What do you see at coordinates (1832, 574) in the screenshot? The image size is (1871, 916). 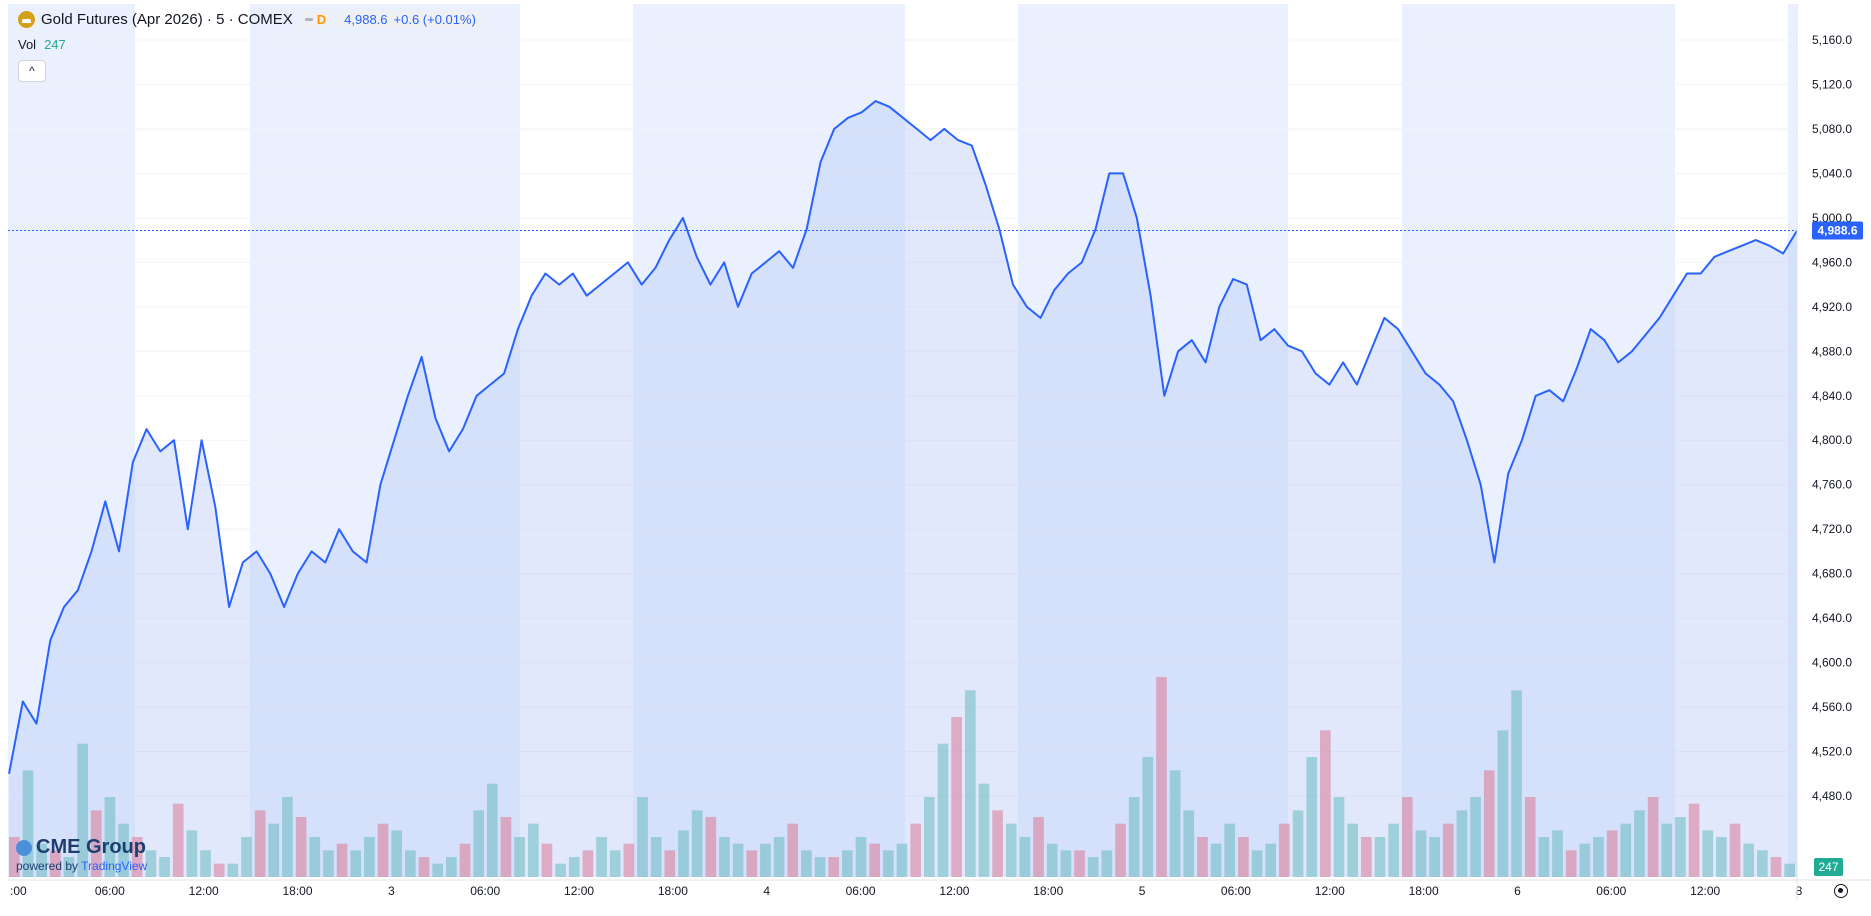 I see `y-tick-label: 4,680.0` at bounding box center [1832, 574].